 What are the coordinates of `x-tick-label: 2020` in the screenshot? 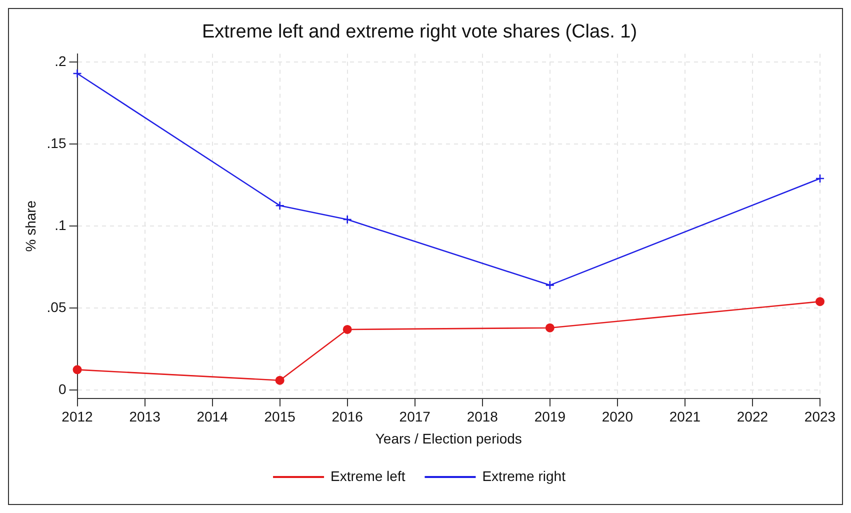 It's located at (618, 416).